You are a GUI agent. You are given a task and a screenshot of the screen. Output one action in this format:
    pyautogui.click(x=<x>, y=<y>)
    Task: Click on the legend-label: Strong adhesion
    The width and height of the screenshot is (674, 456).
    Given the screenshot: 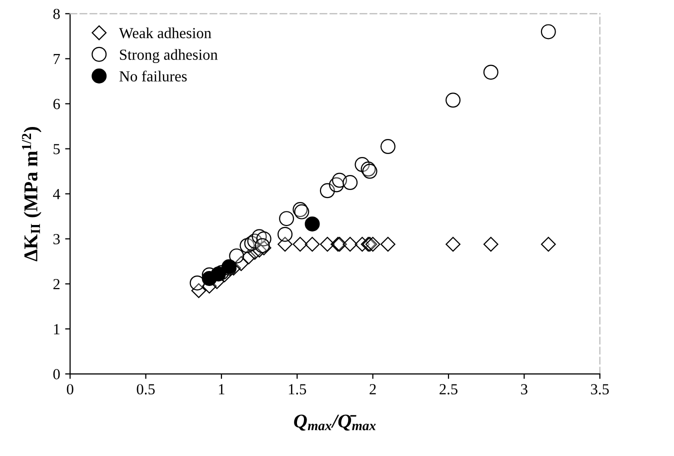 What is the action you would take?
    pyautogui.click(x=169, y=56)
    